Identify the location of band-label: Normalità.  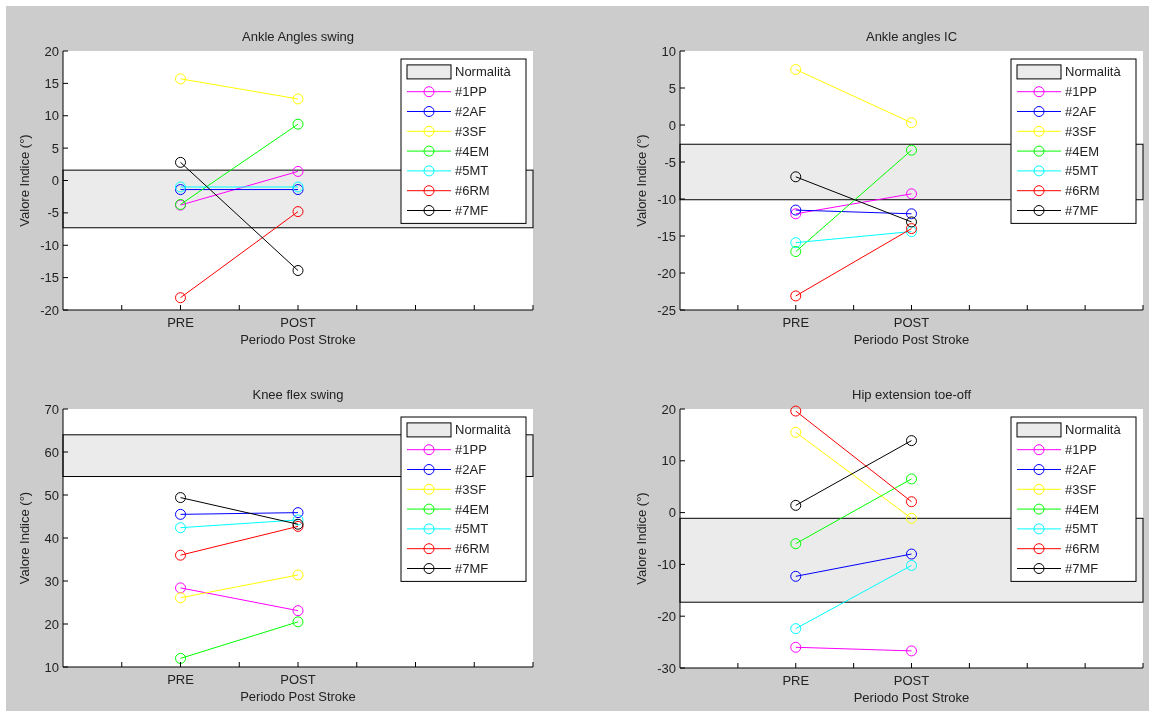
(483, 430).